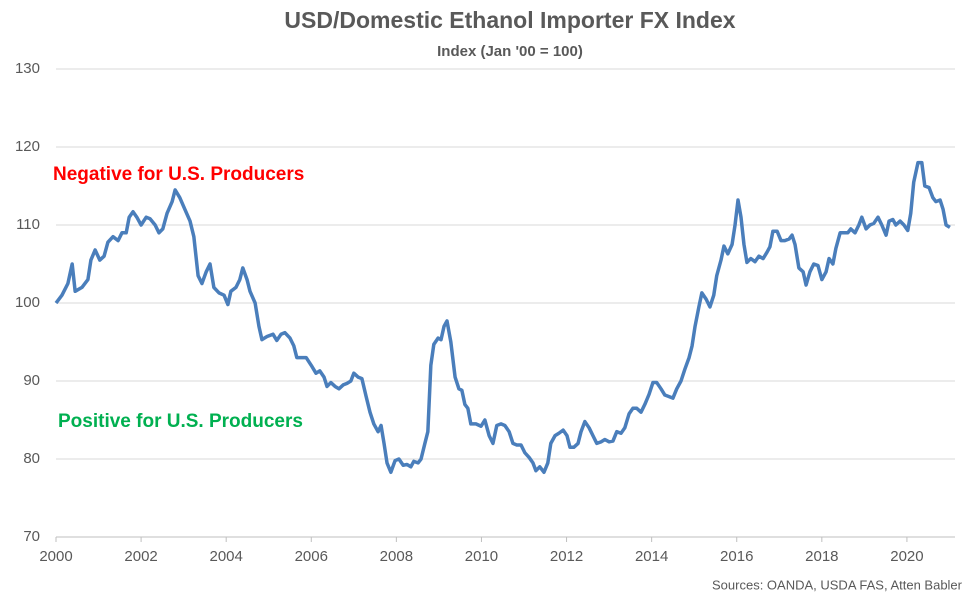 The height and width of the screenshot is (600, 975). What do you see at coordinates (311, 556) in the screenshot?
I see `x-tick-label: 2006` at bounding box center [311, 556].